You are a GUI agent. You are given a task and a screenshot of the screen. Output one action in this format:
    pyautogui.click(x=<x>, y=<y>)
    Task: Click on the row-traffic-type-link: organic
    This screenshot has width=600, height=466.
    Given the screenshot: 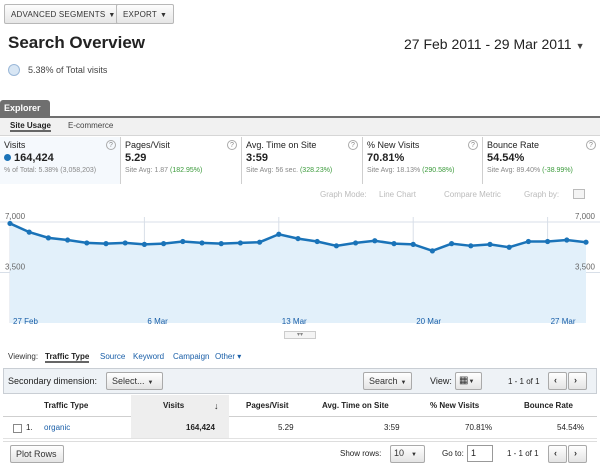 What is the action you would take?
    pyautogui.click(x=57, y=427)
    